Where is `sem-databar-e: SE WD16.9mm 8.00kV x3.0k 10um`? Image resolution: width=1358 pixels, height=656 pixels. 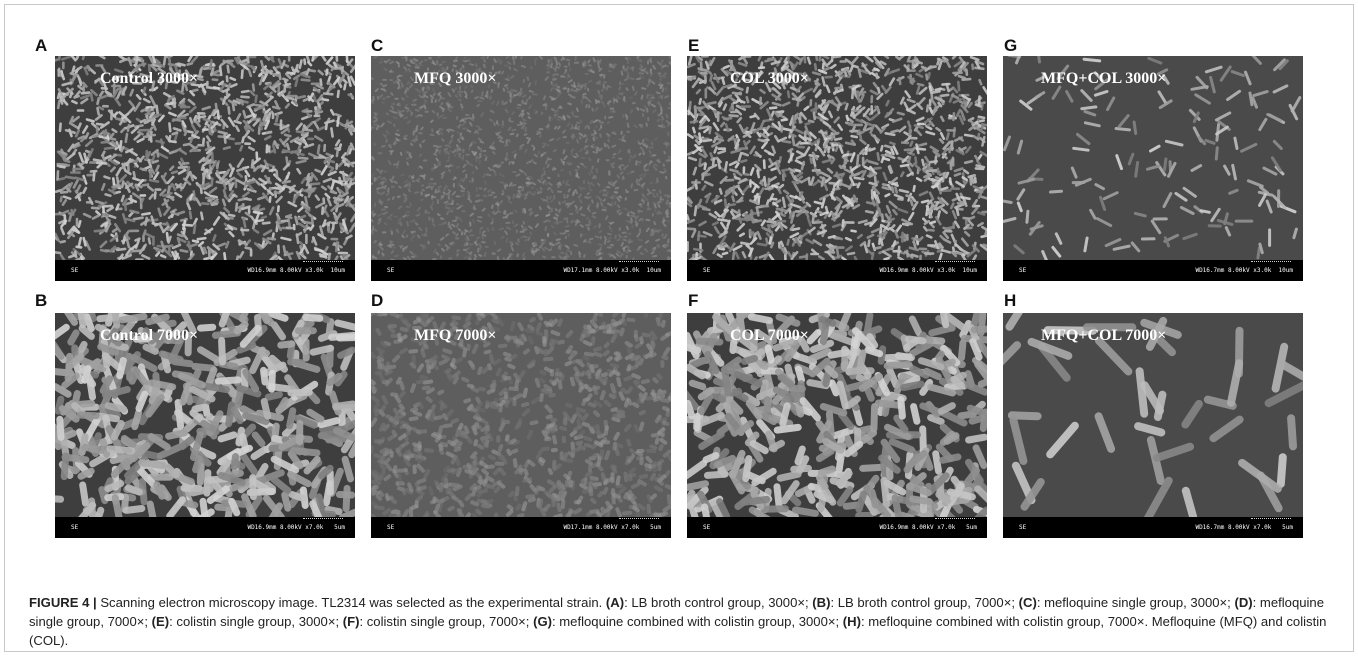 sem-databar-e: SE WD16.9mm 8.00kV x3.0k 10um is located at coordinates (837, 270).